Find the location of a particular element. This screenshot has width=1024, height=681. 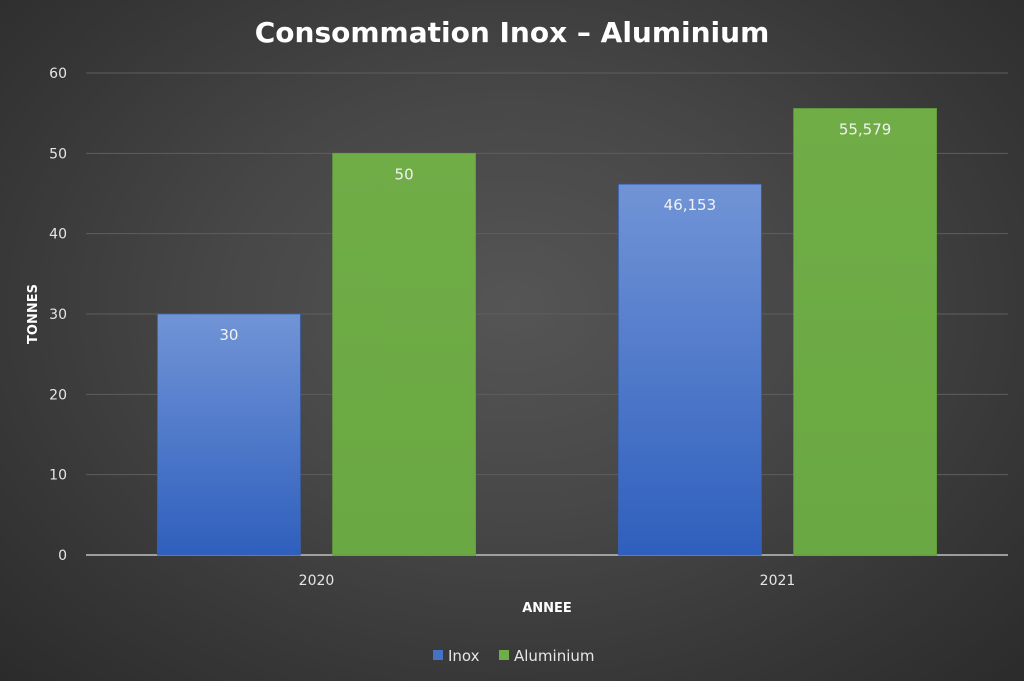

y-tick-label: 30 is located at coordinates (58, 315).